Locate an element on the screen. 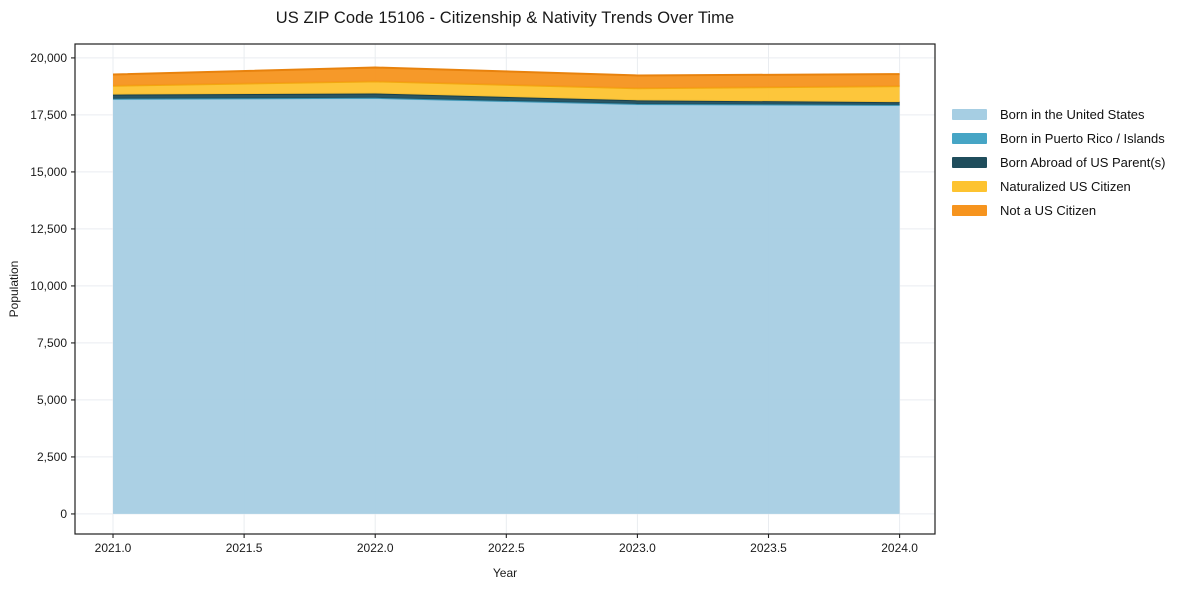  x-tick-label: 2023.5 is located at coordinates (768, 548).